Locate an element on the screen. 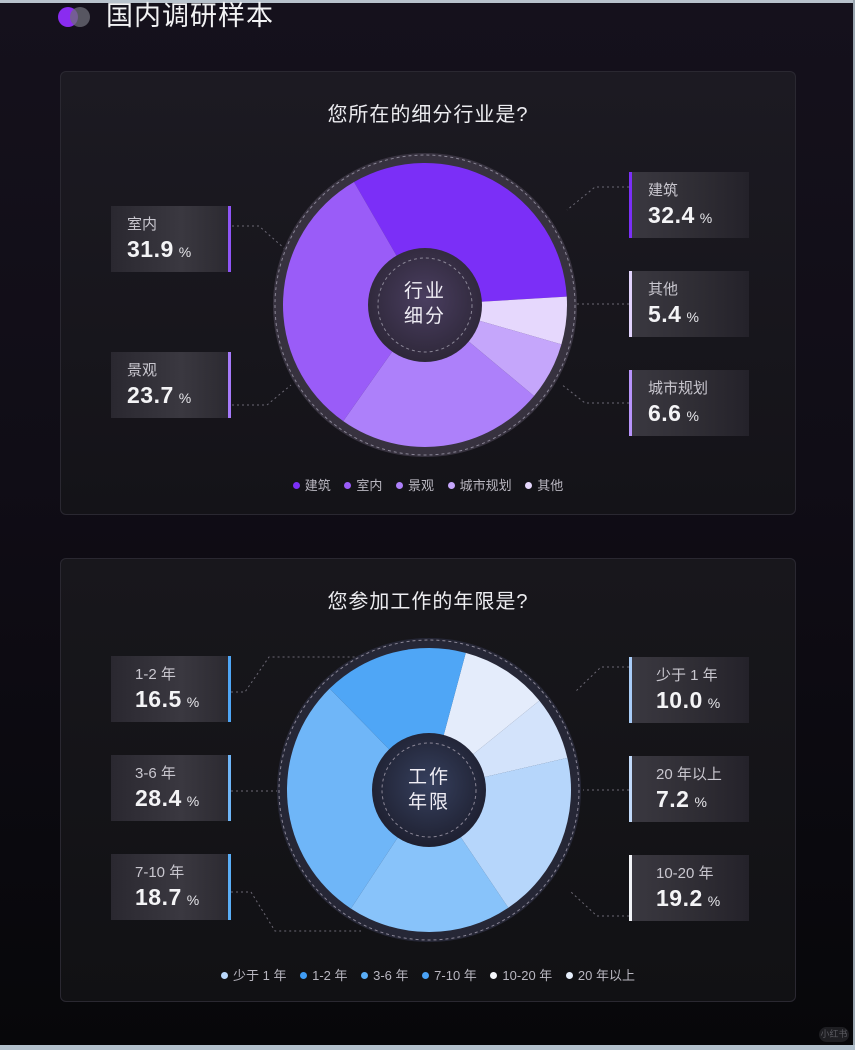 The image size is (855, 1050). years-legend: 少于 1 年 1-2 年 3-6 年 7-10 年 10-20 年 20 年以上 is located at coordinates (428, 974).